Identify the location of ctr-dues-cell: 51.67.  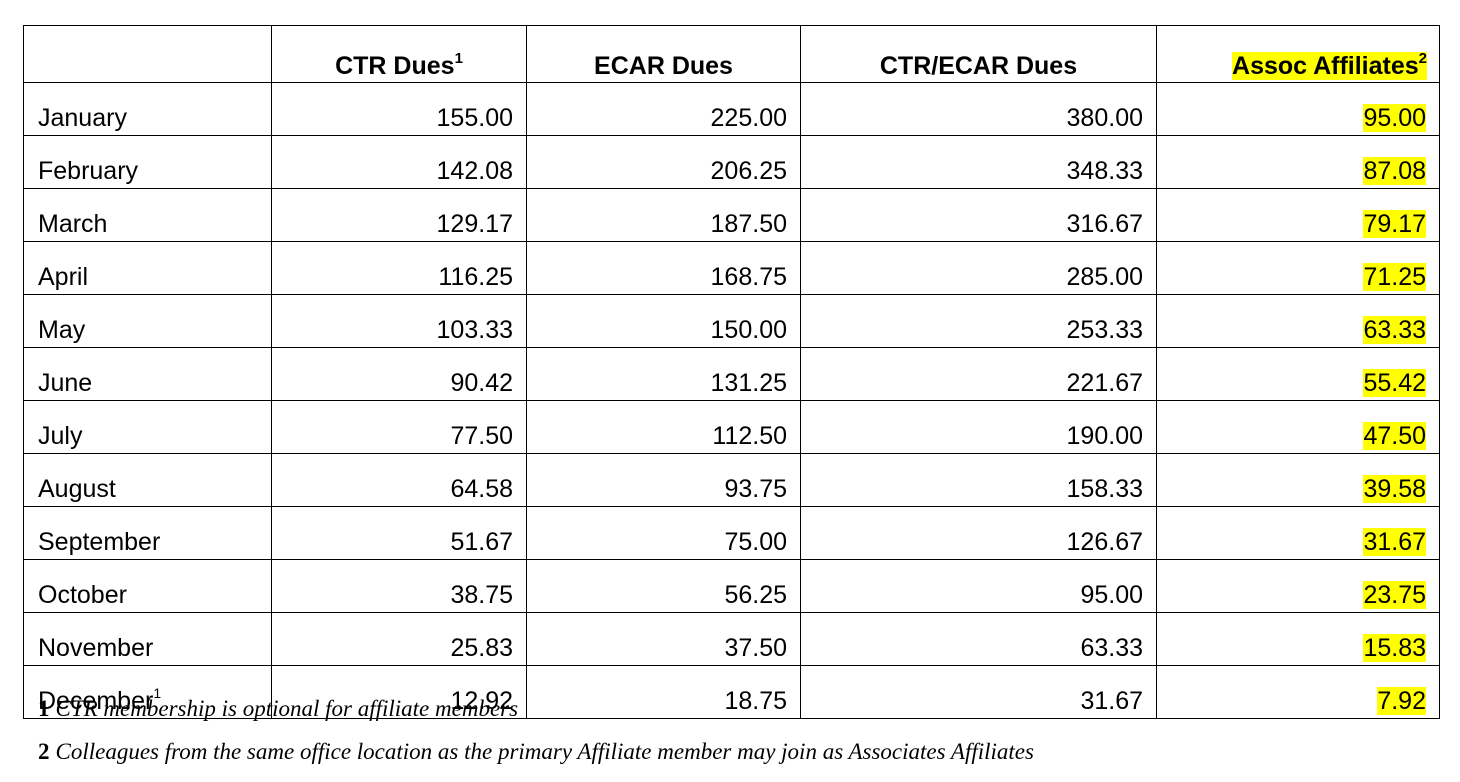
(399, 533).